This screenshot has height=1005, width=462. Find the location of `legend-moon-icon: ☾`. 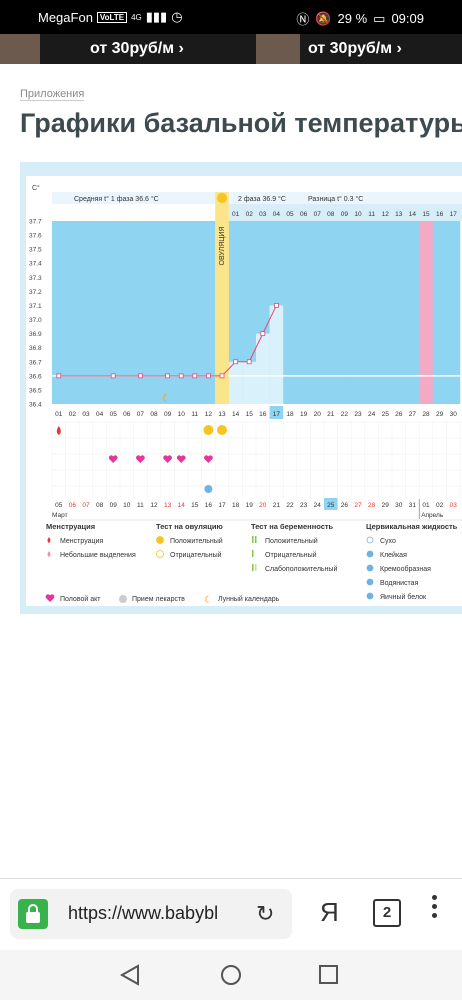

legend-moon-icon: ☾ is located at coordinates (208, 600).